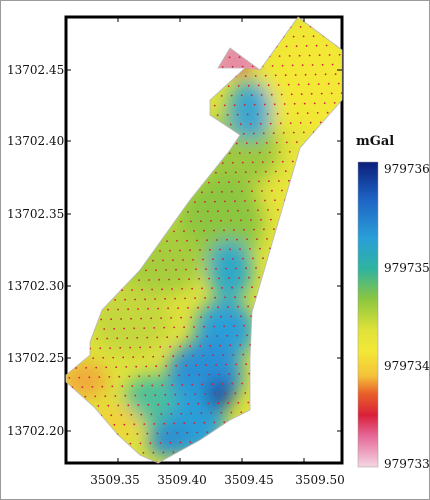 This screenshot has width=430, height=500. What do you see at coordinates (368, 314) in the screenshot?
I see `legend-color-bar` at bounding box center [368, 314].